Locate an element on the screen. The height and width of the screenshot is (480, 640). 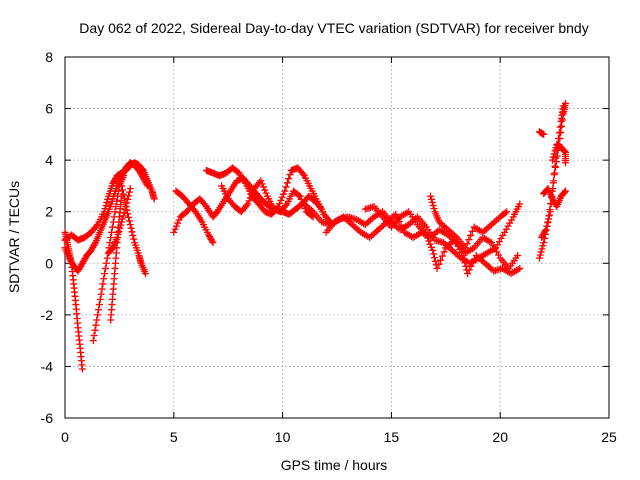
series-sat-d is located at coordinates (108, 258).